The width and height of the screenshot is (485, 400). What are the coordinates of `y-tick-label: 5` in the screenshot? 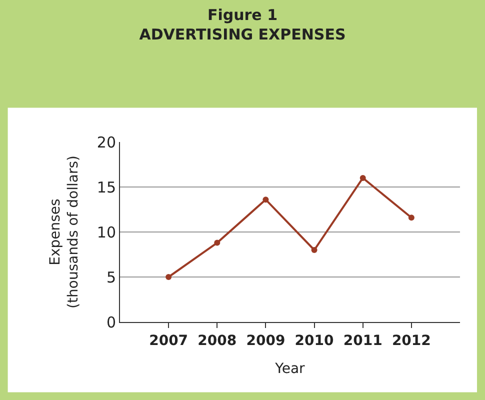 It's located at (111, 277).